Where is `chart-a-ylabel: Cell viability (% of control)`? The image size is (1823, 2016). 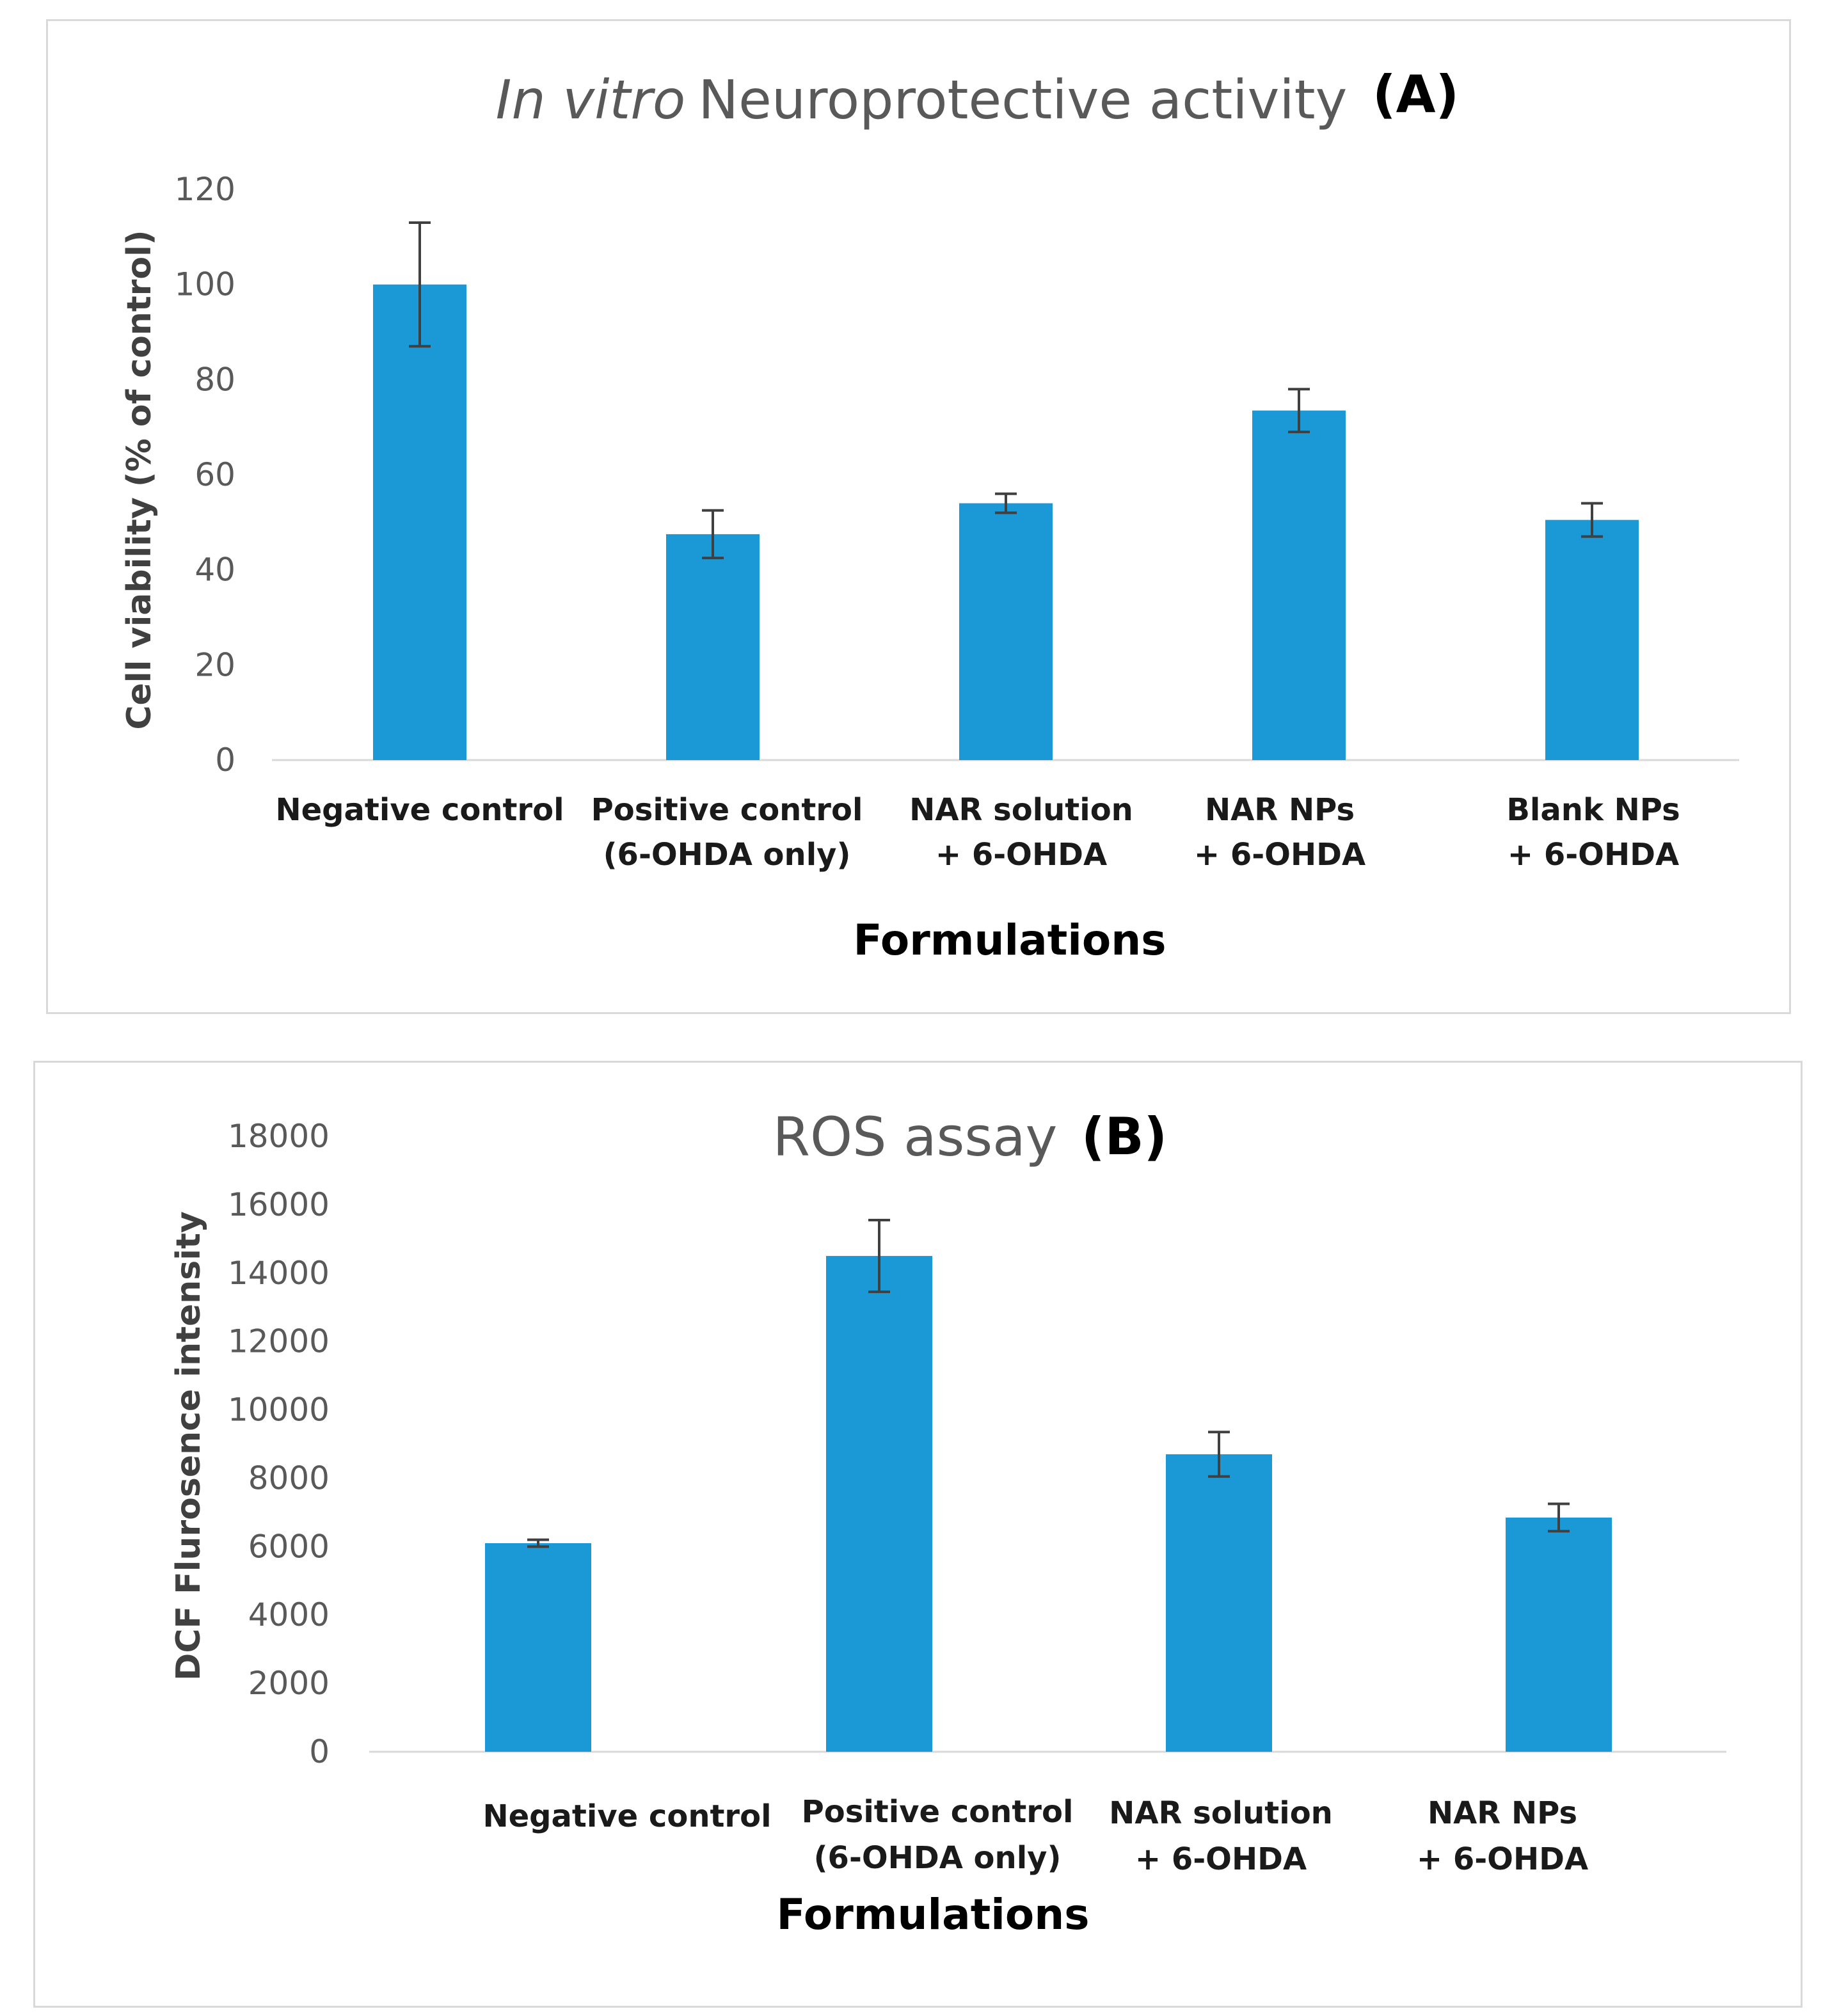
chart-a-ylabel: Cell viability (% of control) is located at coordinates (139, 479).